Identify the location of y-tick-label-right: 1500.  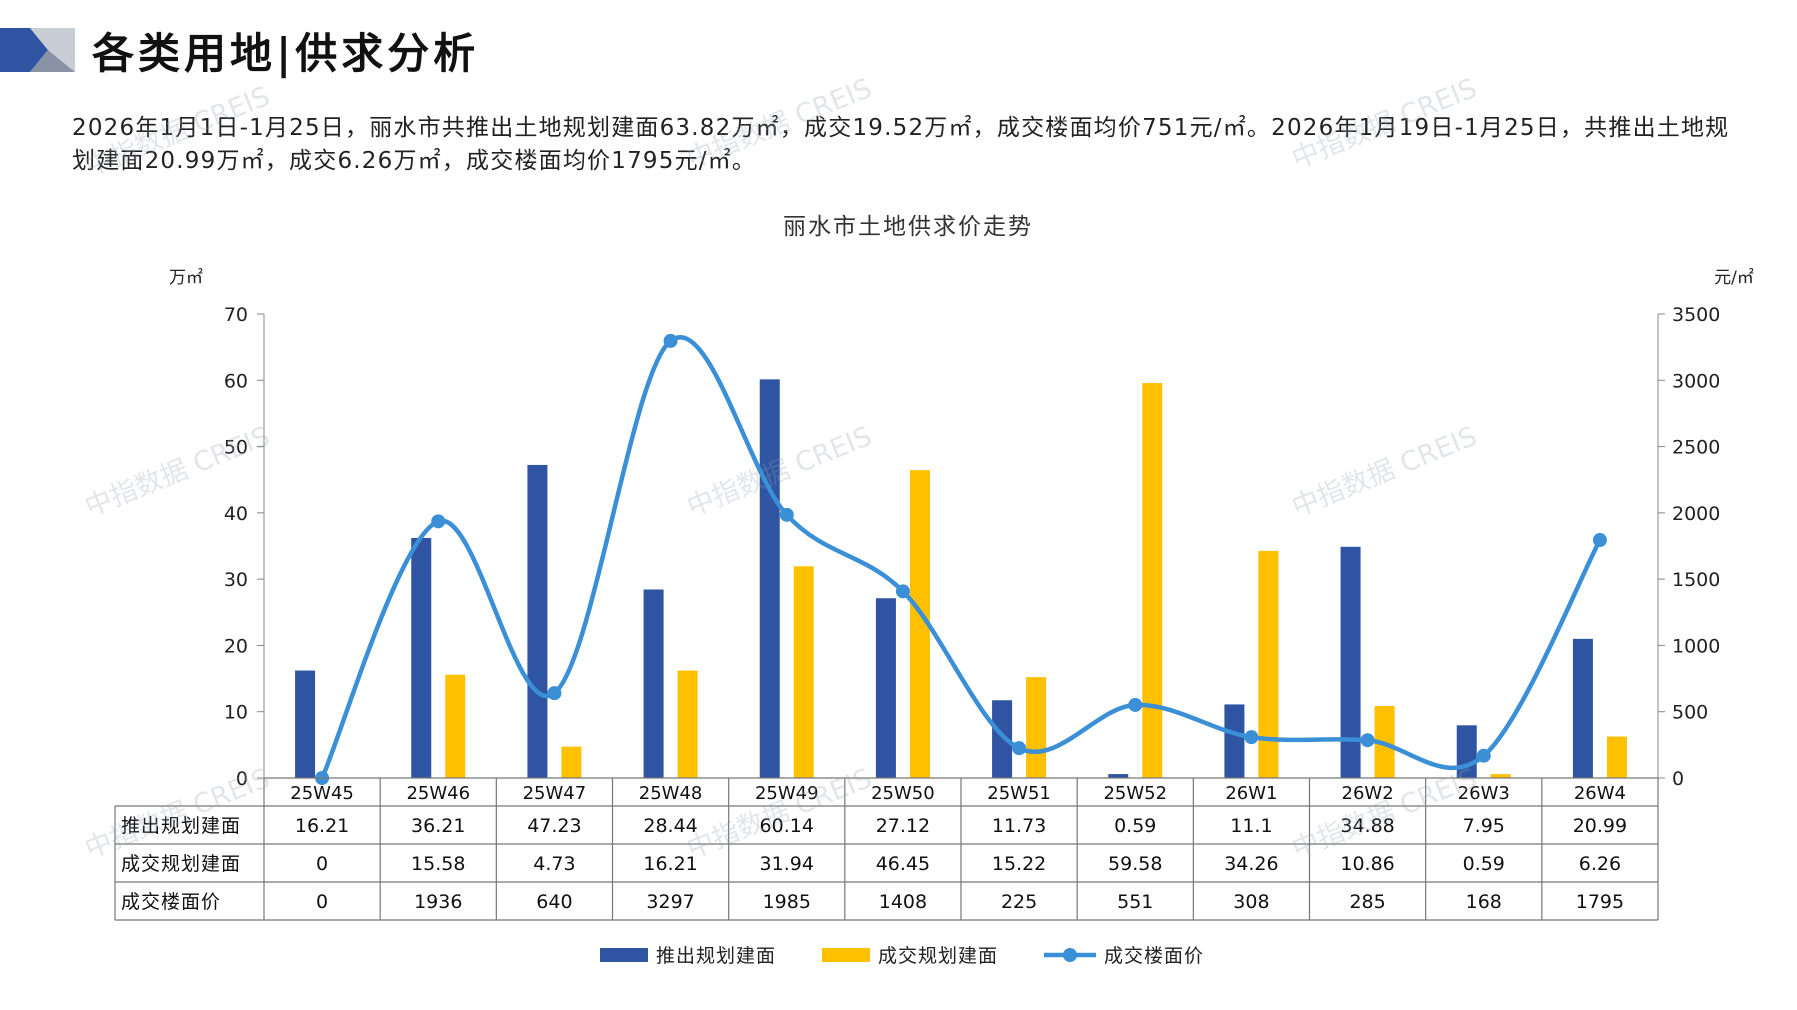
(1696, 580).